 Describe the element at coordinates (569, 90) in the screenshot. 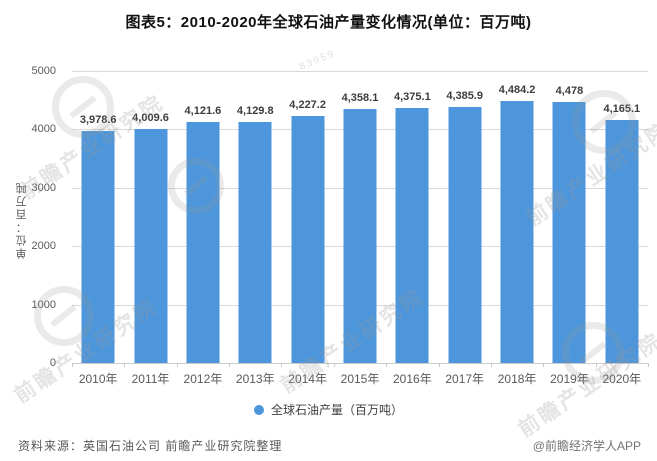

I see `bar-value-label: 4,478` at that location.